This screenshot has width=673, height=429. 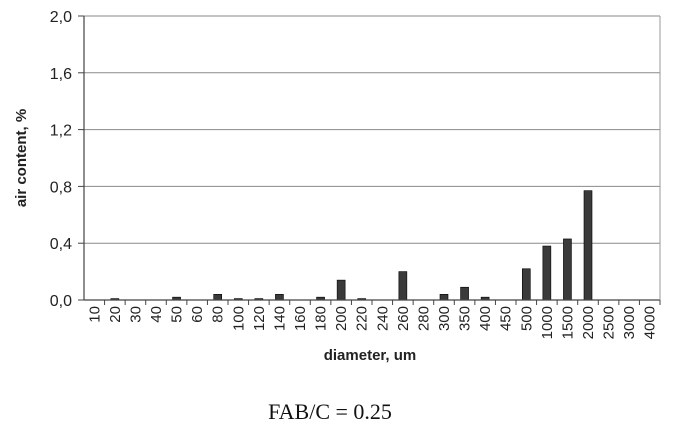 I want to click on x-tick-label: 240, so click(x=382, y=318).